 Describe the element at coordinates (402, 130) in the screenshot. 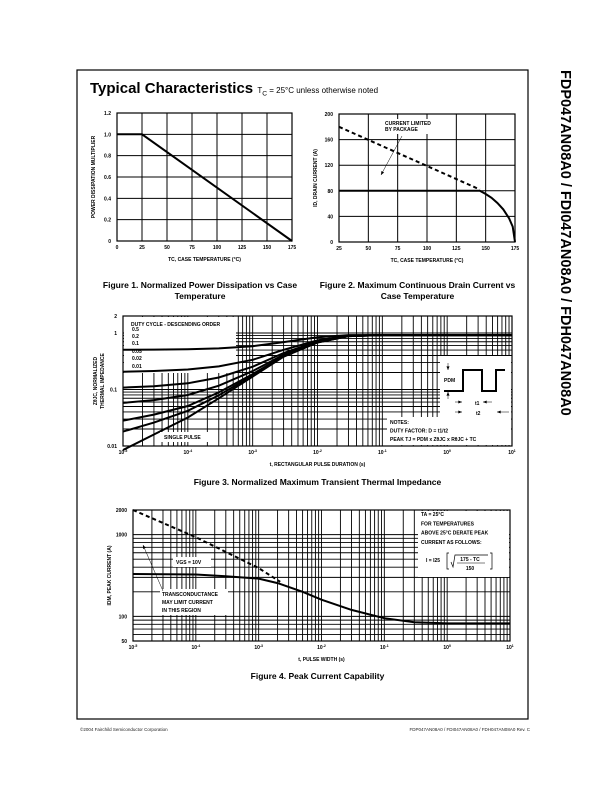

I see `package-limit-annotation: BY PACKAGE` at that location.